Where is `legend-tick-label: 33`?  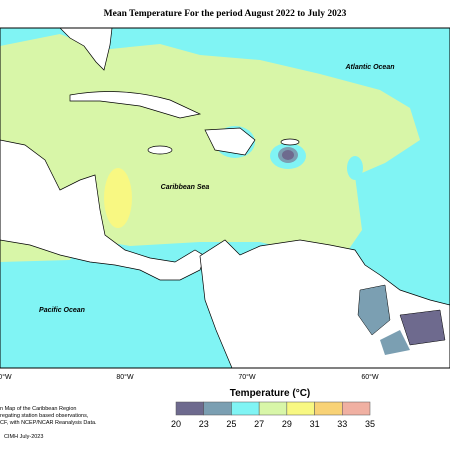
legend-tick-label: 33 is located at coordinates (342, 424).